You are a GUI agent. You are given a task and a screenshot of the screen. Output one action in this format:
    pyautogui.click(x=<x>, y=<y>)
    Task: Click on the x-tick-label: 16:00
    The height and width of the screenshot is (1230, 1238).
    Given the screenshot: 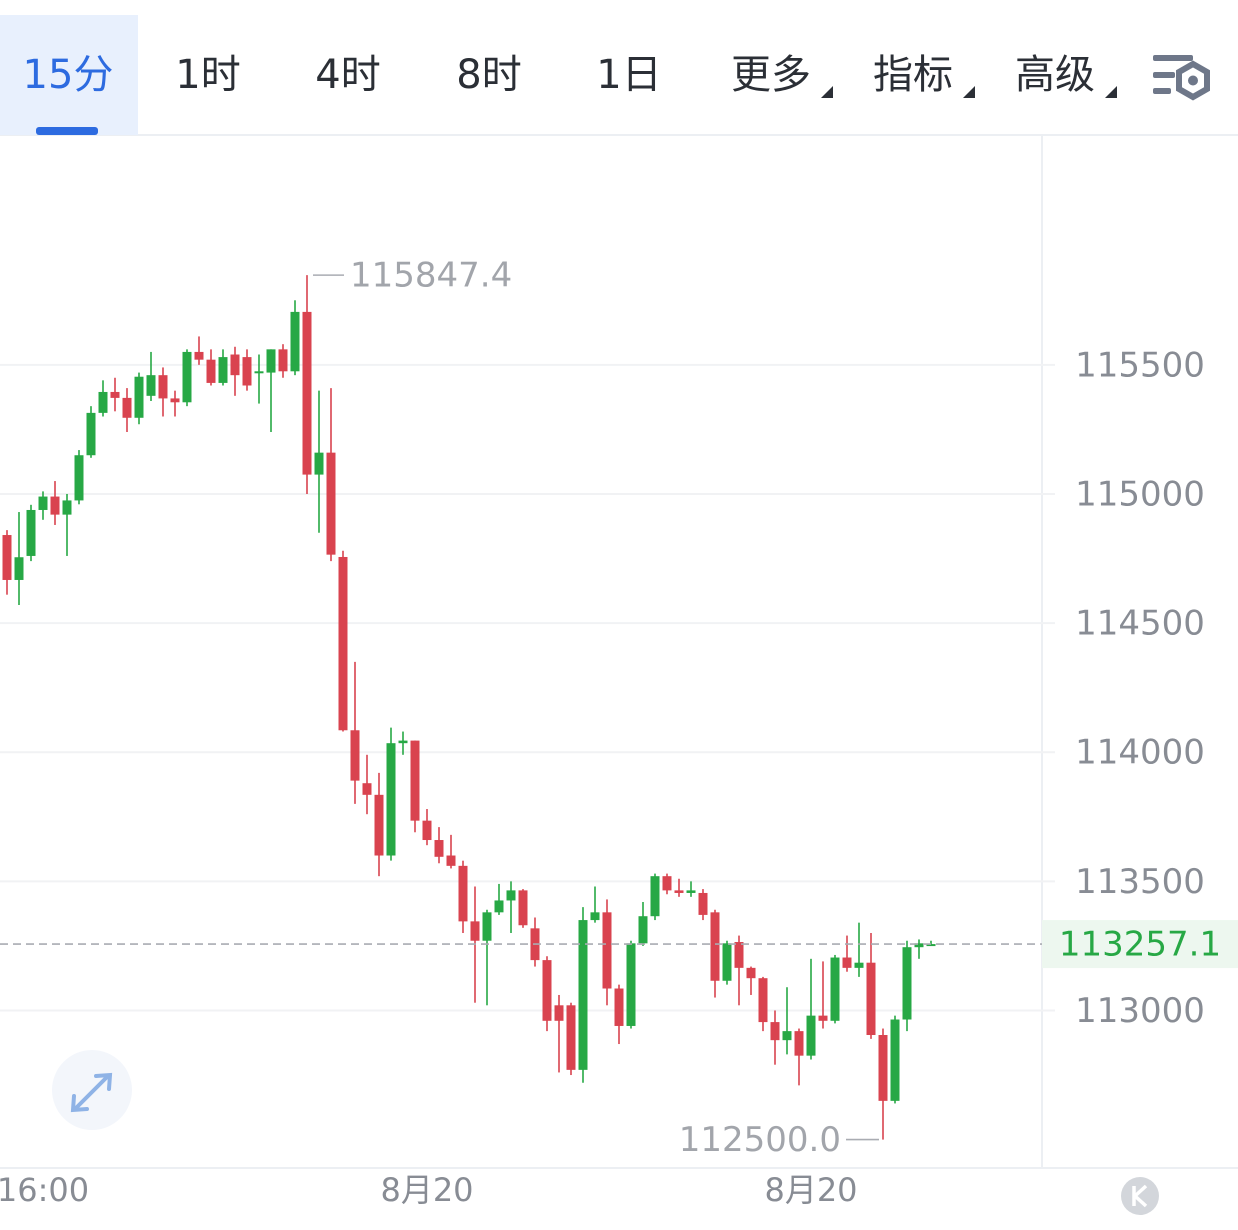 What is the action you would take?
    pyautogui.click(x=44, y=1190)
    